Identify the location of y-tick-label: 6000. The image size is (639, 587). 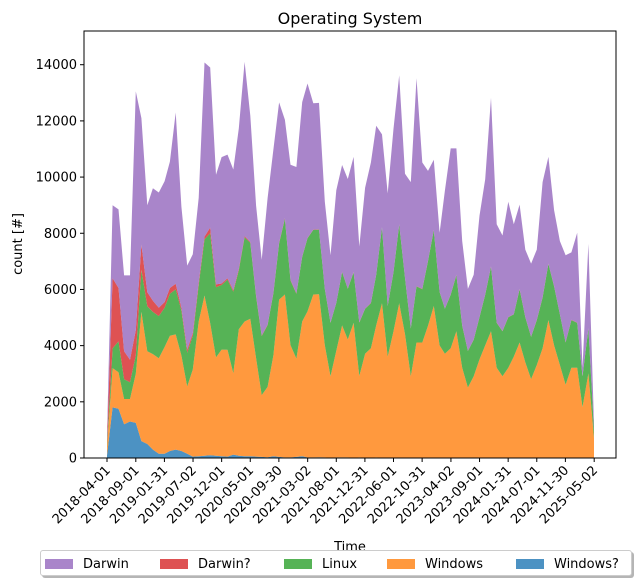
(60, 290).